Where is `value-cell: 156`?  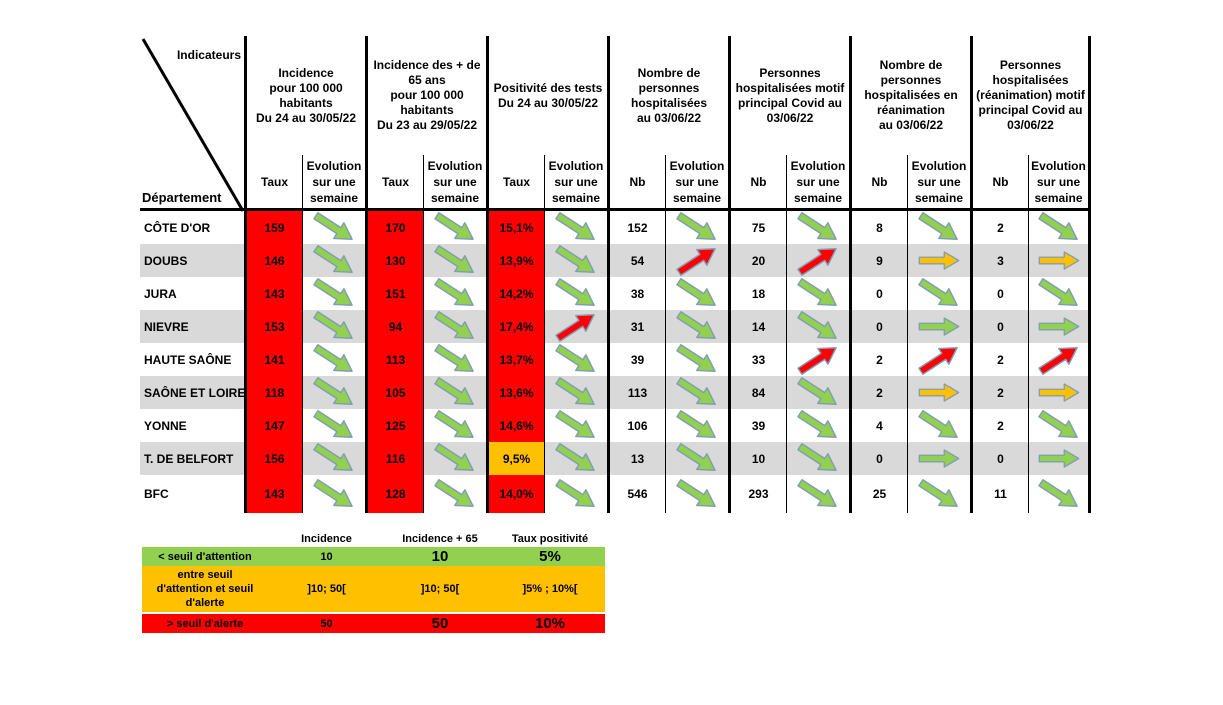 value-cell: 156 is located at coordinates (273, 458).